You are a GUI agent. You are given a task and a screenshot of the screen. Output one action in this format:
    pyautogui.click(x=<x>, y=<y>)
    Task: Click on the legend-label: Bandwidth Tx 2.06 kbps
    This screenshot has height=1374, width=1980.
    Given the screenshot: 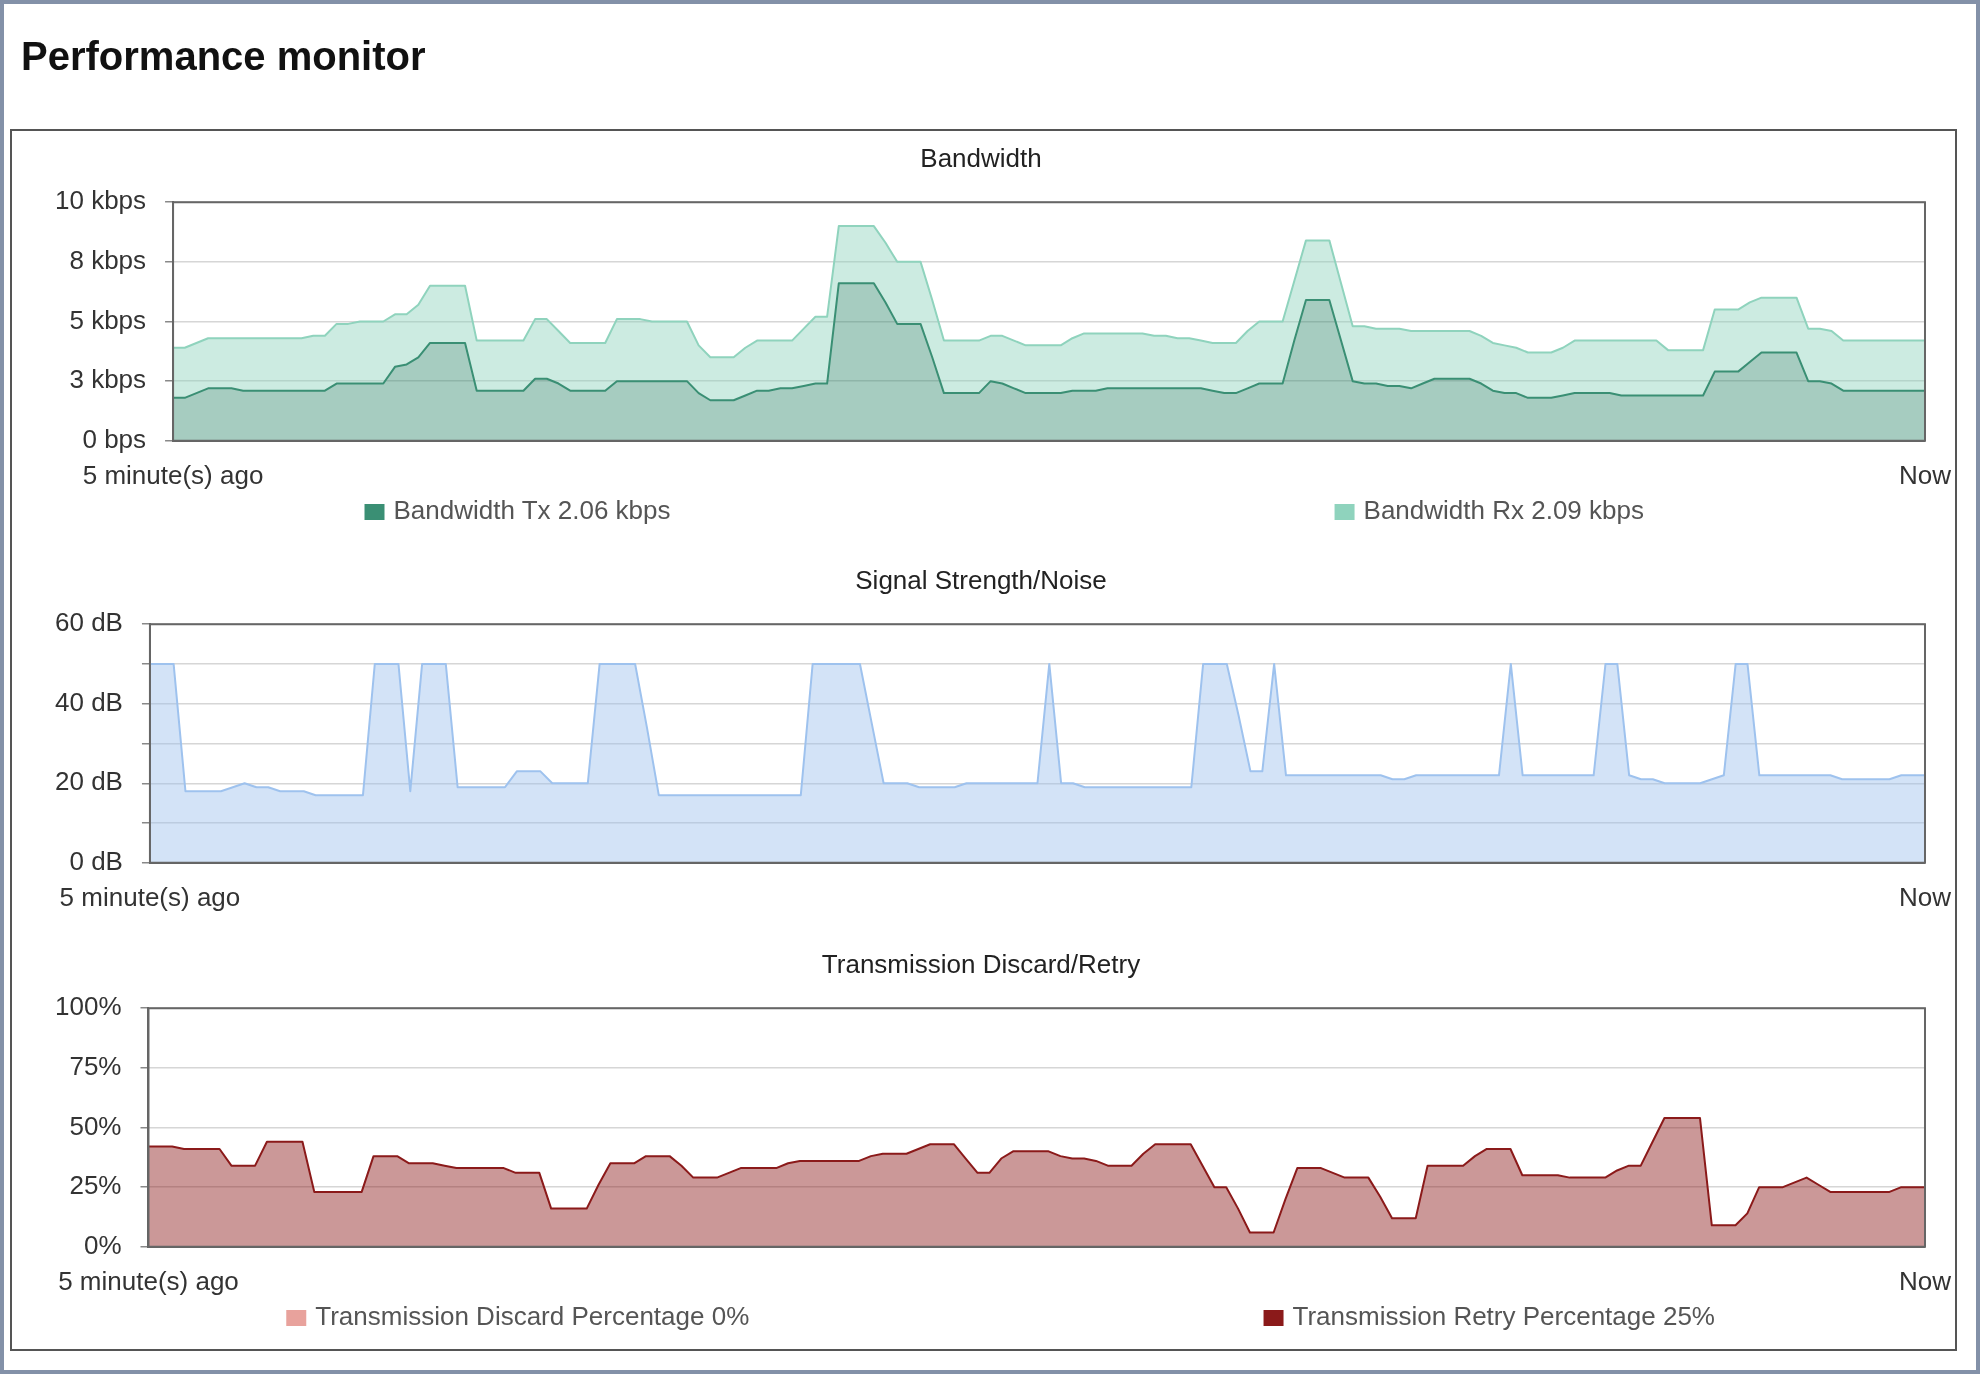 What is the action you would take?
    pyautogui.click(x=532, y=510)
    